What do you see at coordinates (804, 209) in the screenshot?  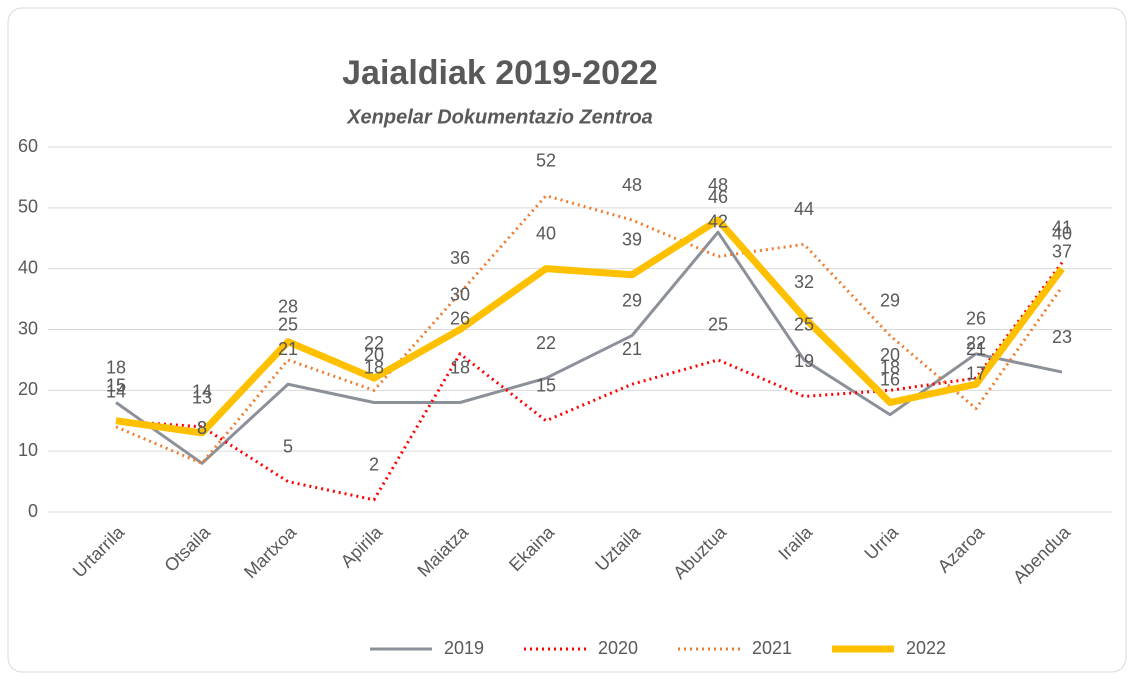 I see `data-label: 44` at bounding box center [804, 209].